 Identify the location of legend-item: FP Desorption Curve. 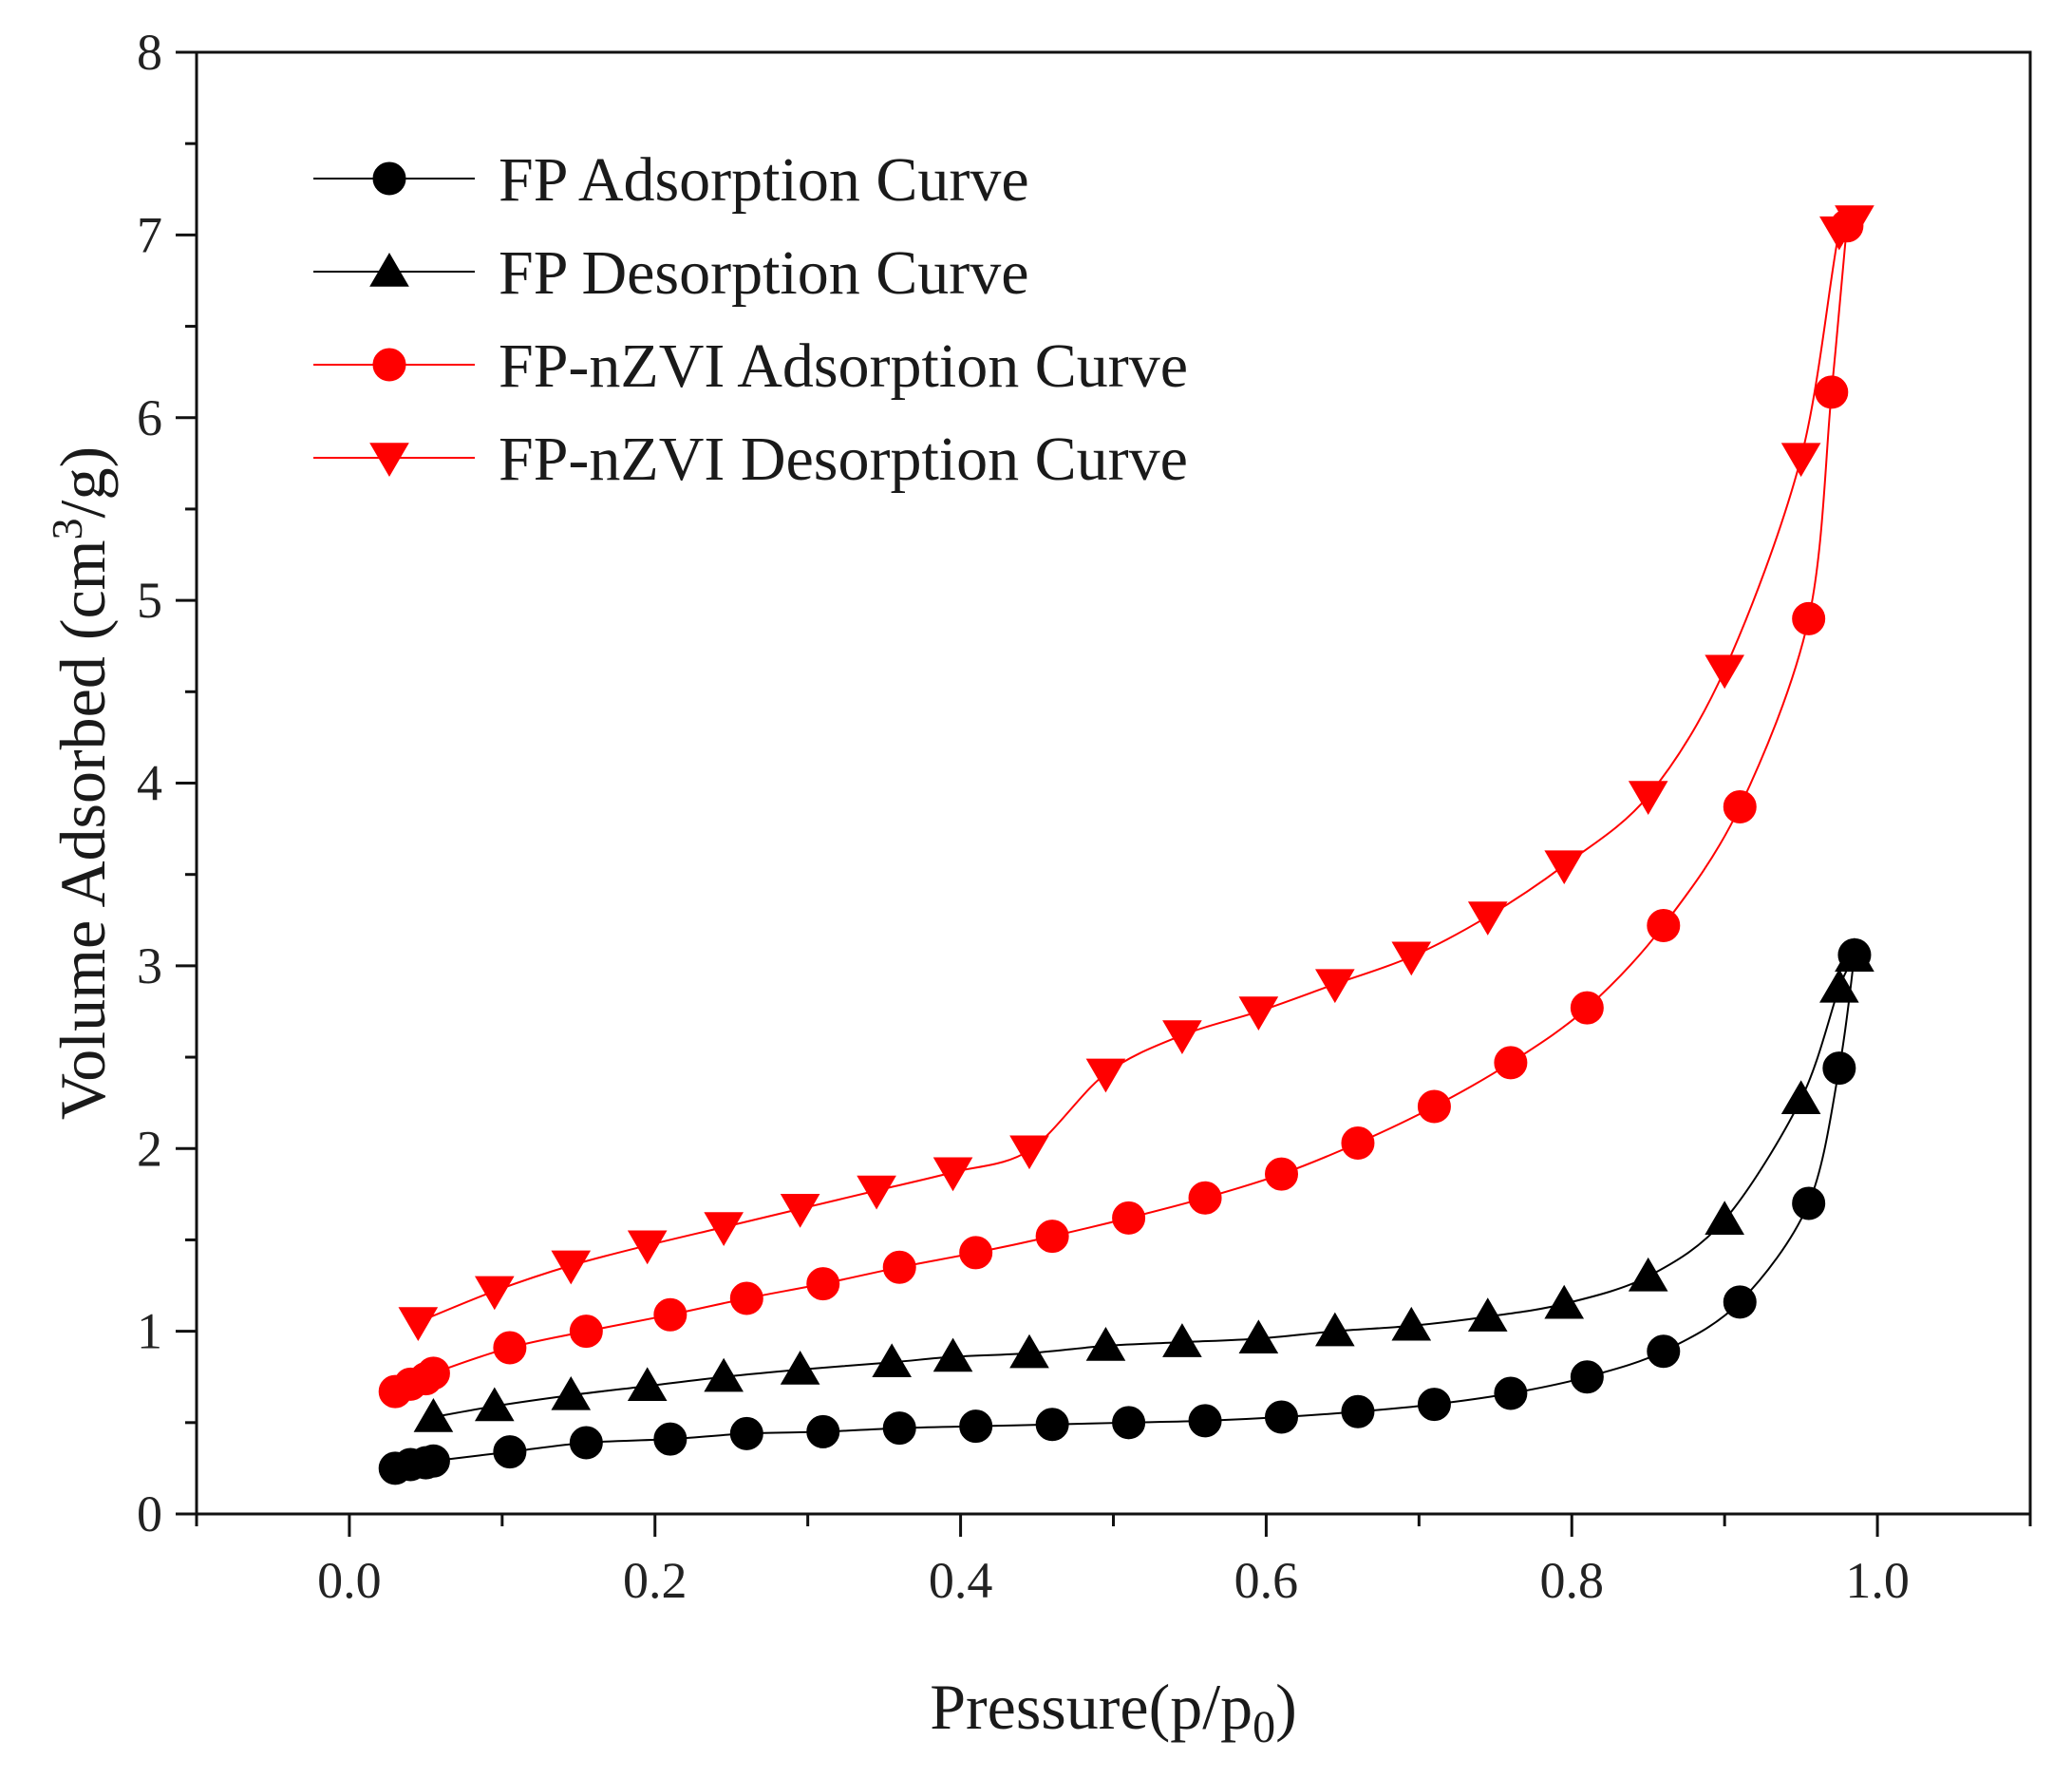
(671, 273).